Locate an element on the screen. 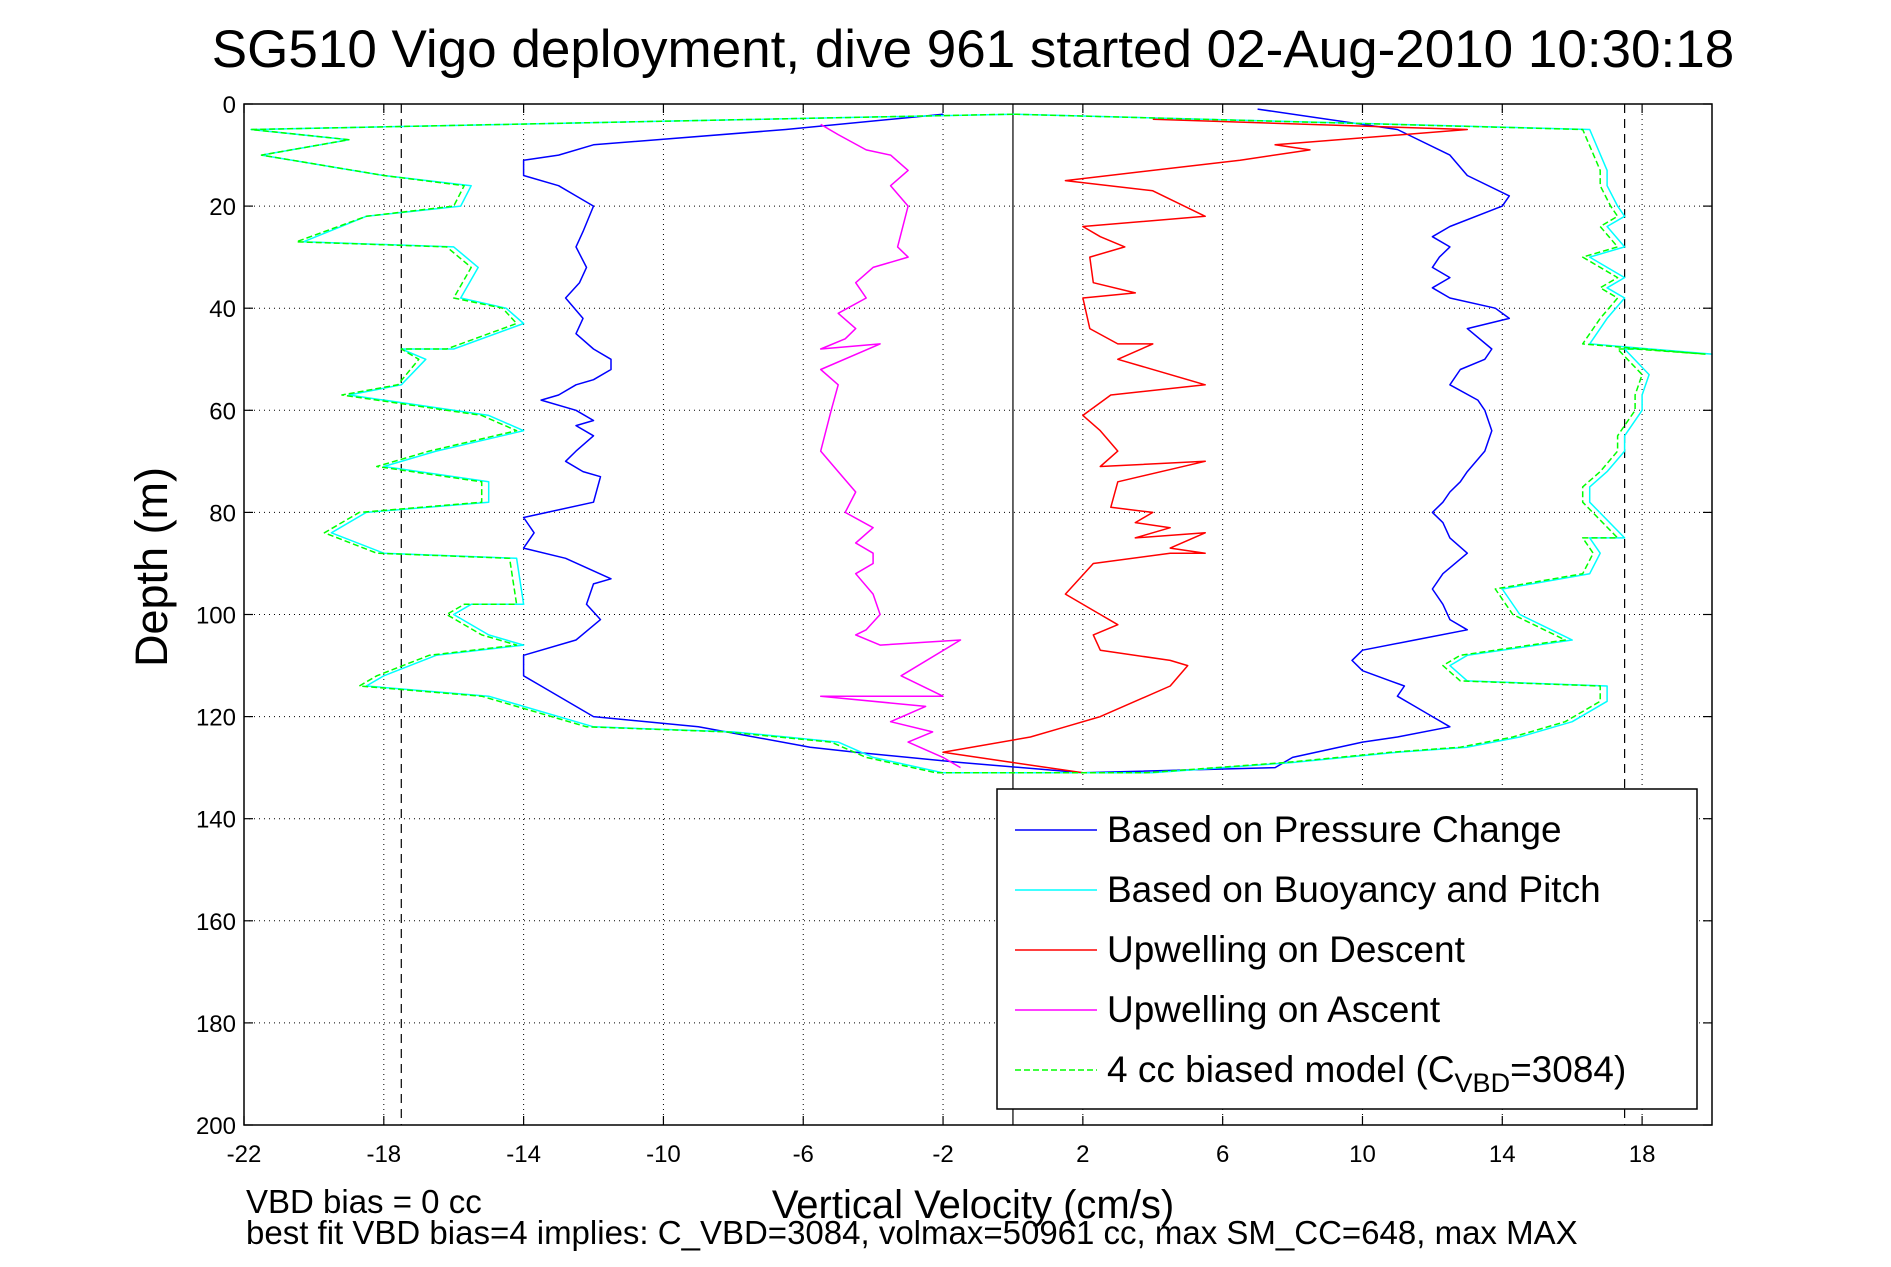  x-tick-label: -2 is located at coordinates (942, 1154).